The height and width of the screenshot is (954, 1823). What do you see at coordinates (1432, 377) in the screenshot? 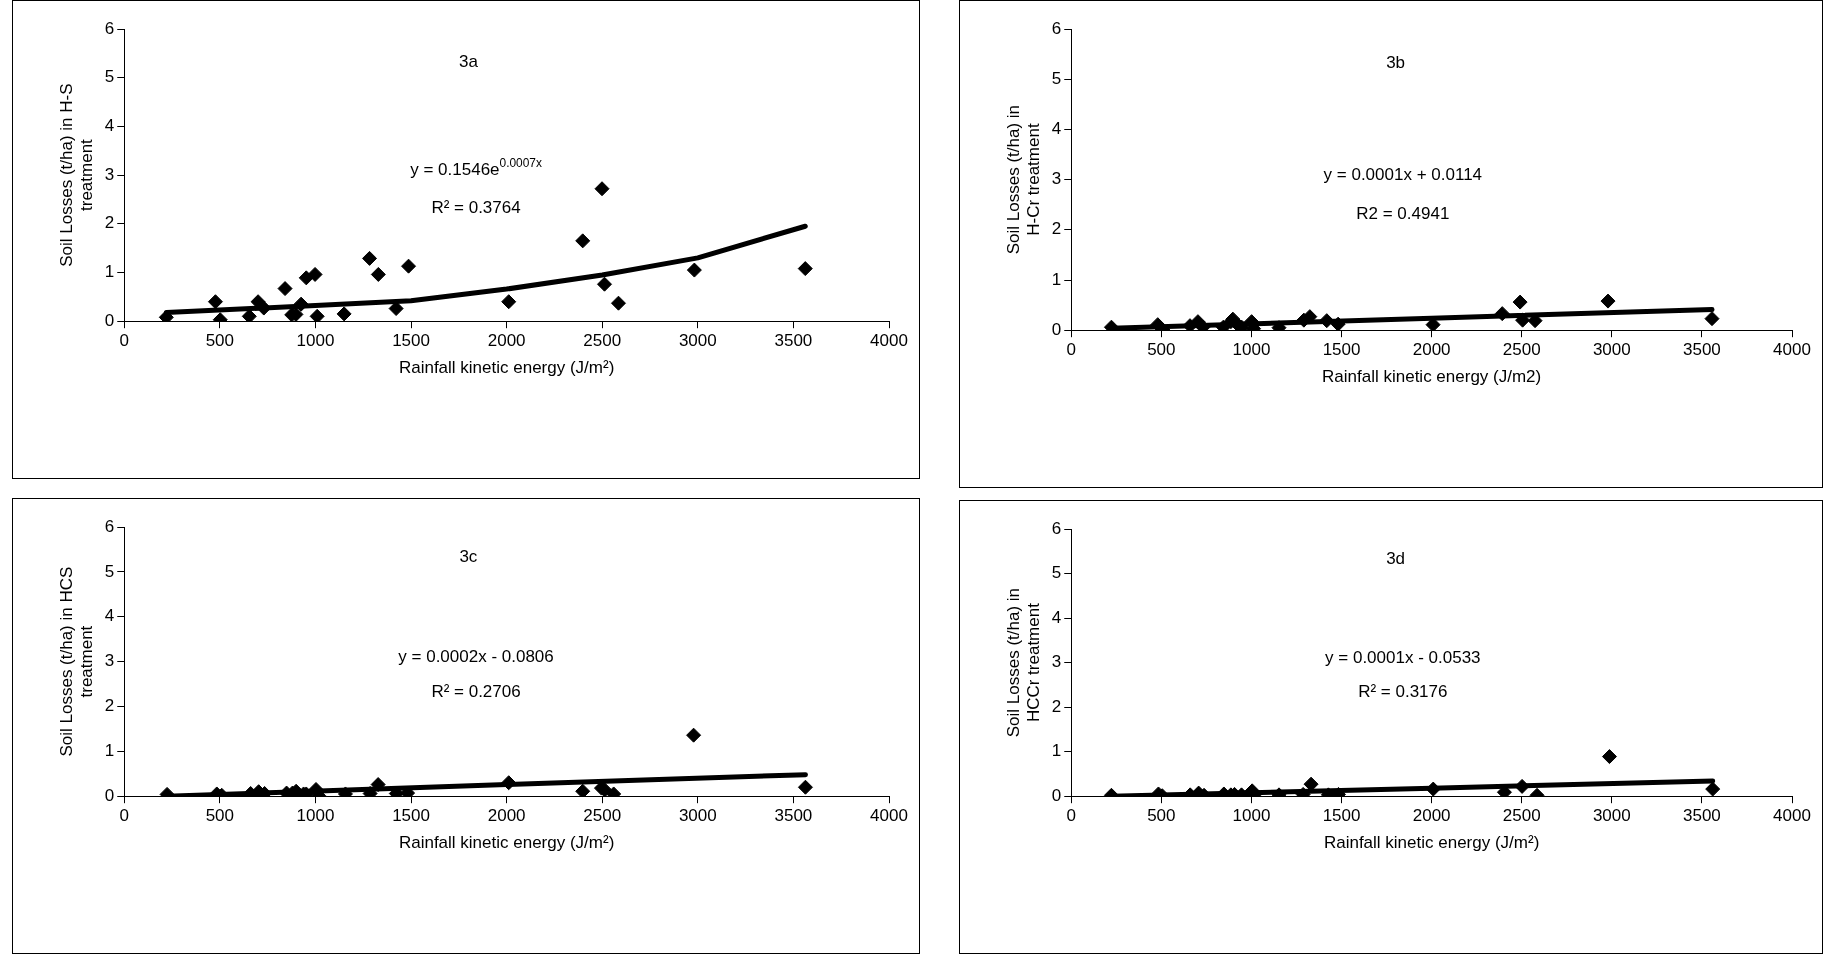
I see `x-axis-title: Rainfall kinetic energy (J/m2)` at bounding box center [1432, 377].